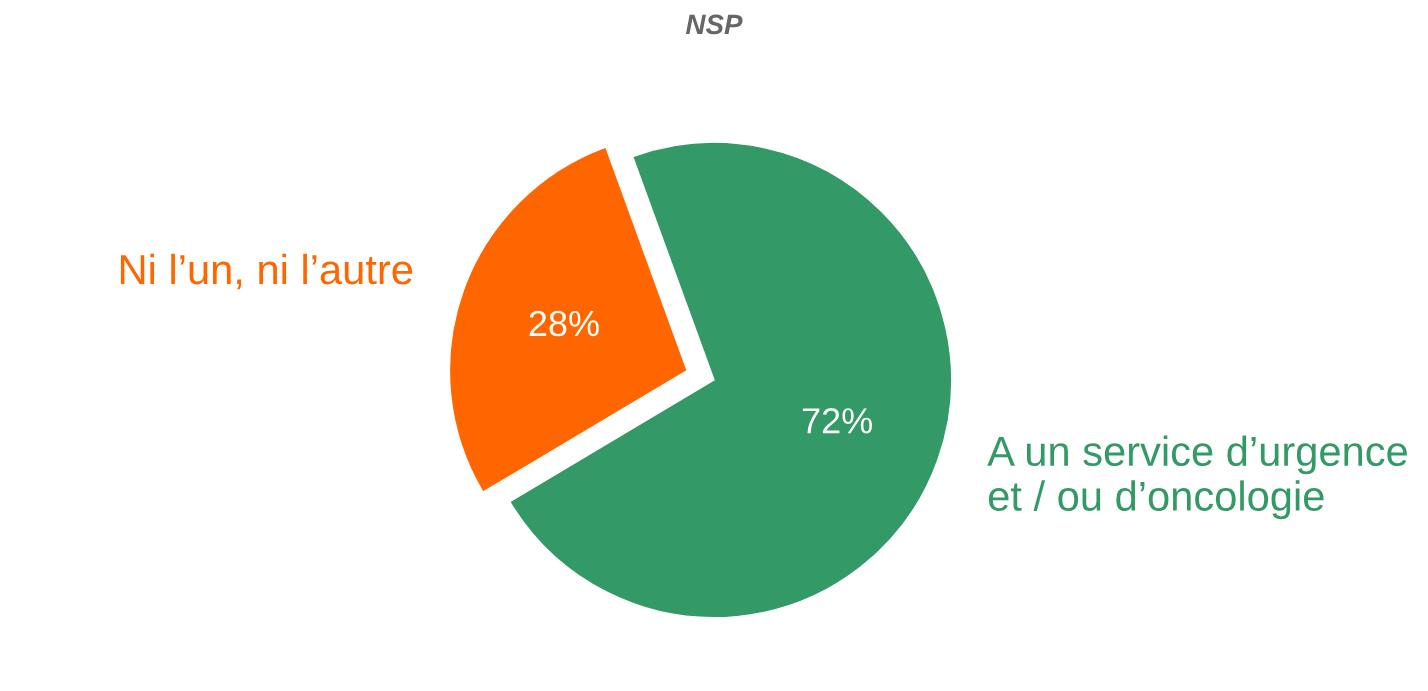 The image size is (1428, 691). Describe the element at coordinates (837, 421) in the screenshot. I see `data-label: 72%` at that location.